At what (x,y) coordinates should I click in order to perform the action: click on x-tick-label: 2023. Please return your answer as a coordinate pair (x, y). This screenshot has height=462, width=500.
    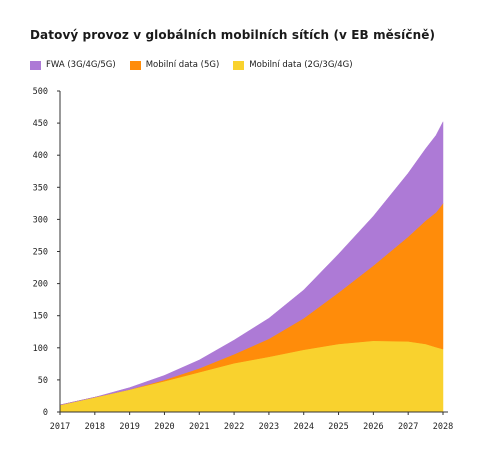
    Looking at the image, I should click on (269, 427).